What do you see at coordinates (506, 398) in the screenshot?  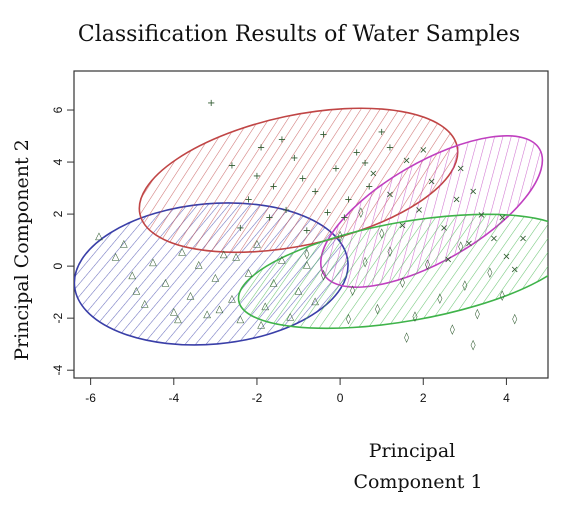 I see `x-tick-label: 4` at bounding box center [506, 398].